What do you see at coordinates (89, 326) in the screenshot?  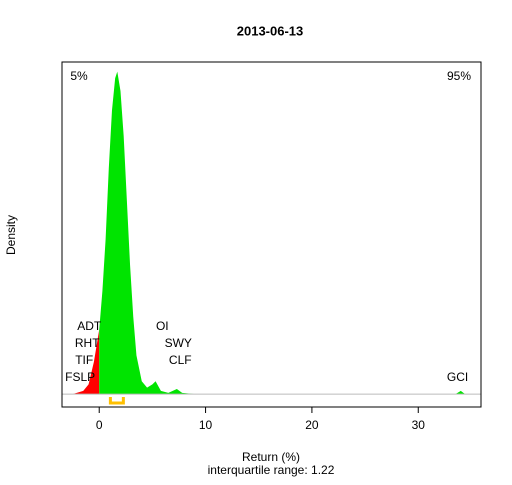 I see `stock-label: ADT` at bounding box center [89, 326].